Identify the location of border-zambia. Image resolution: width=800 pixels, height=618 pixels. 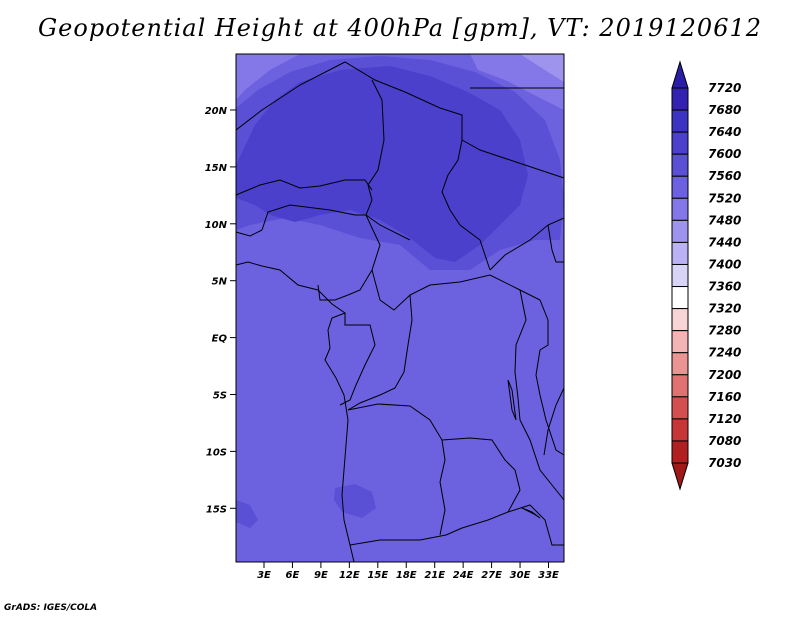
(481, 486).